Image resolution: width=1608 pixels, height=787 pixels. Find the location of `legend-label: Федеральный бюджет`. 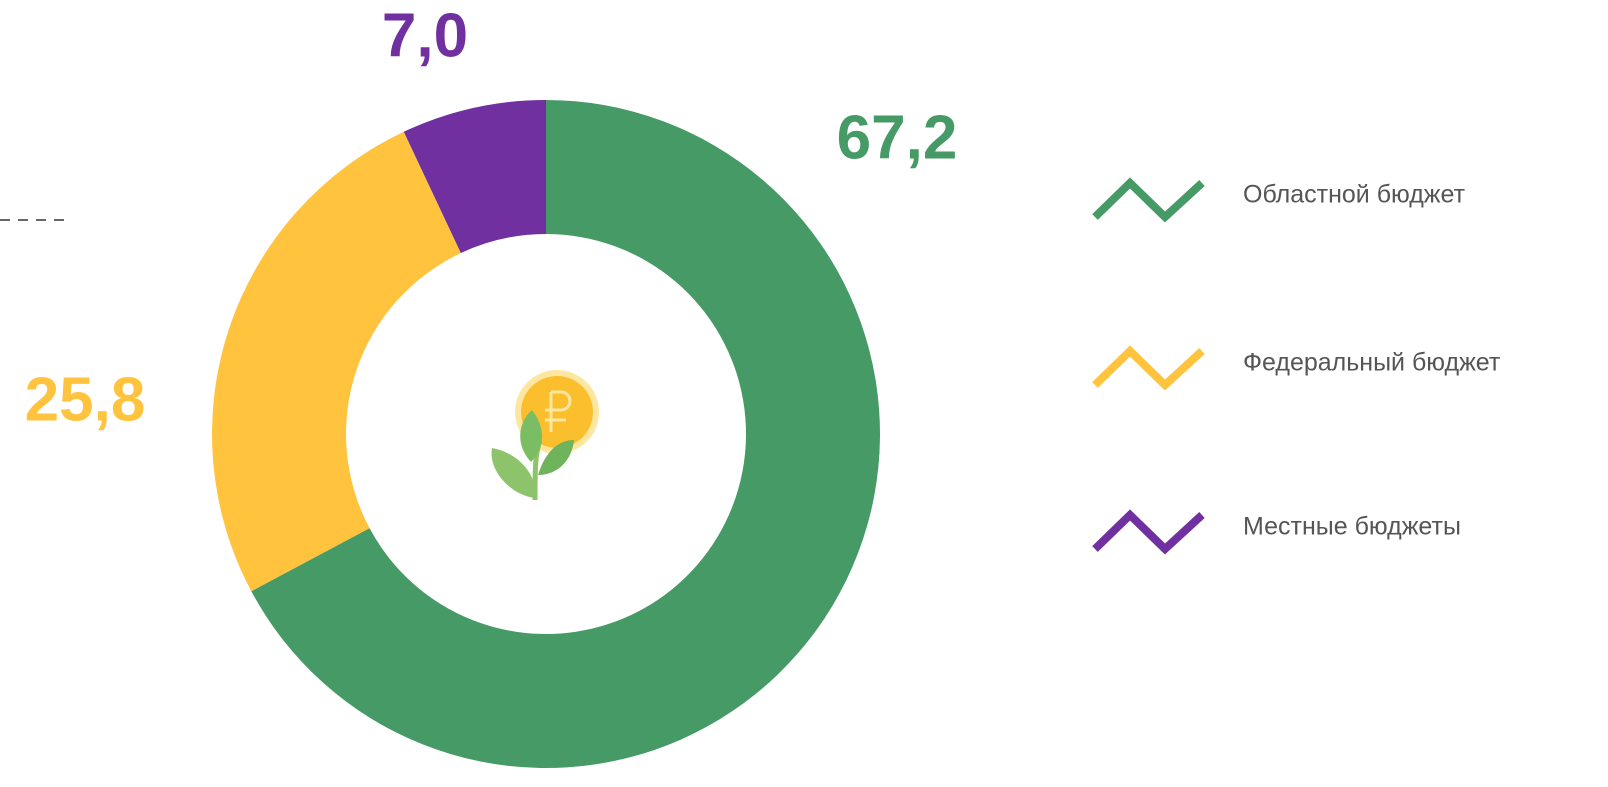

legend-label: Федеральный бюджет is located at coordinates (1372, 363).